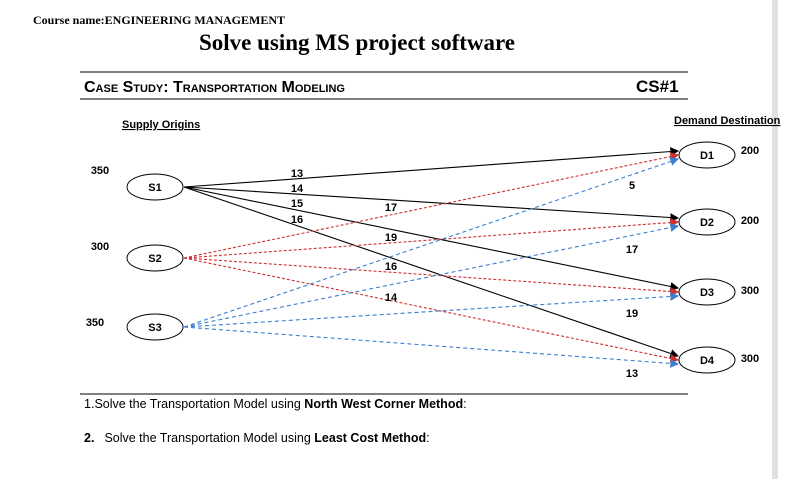 This screenshot has width=806, height=479. I want to click on supply-value: 300, so click(100, 247).